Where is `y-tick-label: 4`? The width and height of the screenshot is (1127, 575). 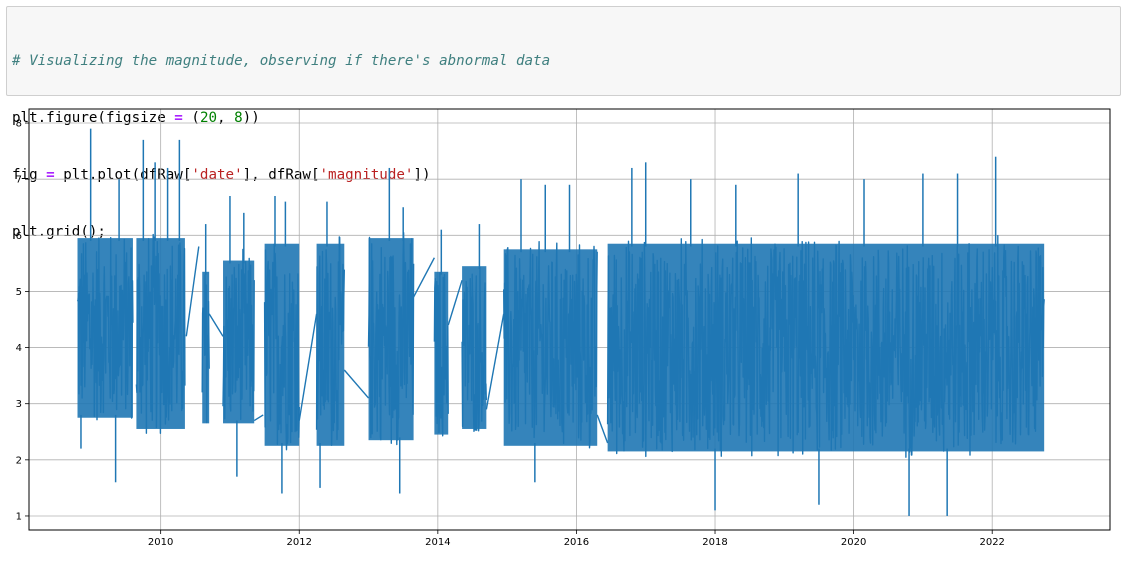
y-tick-label: 4 is located at coordinates (19, 348).